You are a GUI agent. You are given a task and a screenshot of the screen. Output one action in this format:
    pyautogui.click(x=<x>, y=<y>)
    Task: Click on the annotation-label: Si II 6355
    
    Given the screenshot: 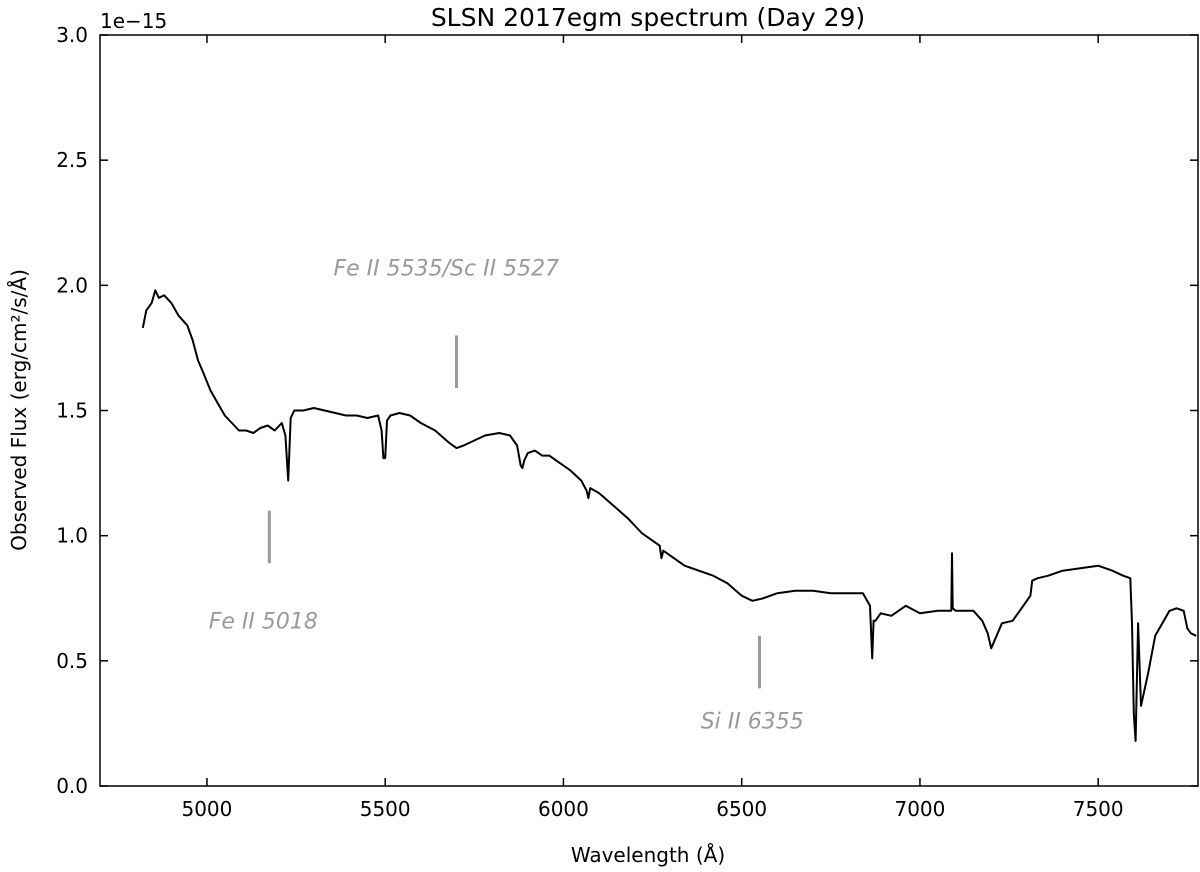 What is the action you would take?
    pyautogui.click(x=752, y=721)
    